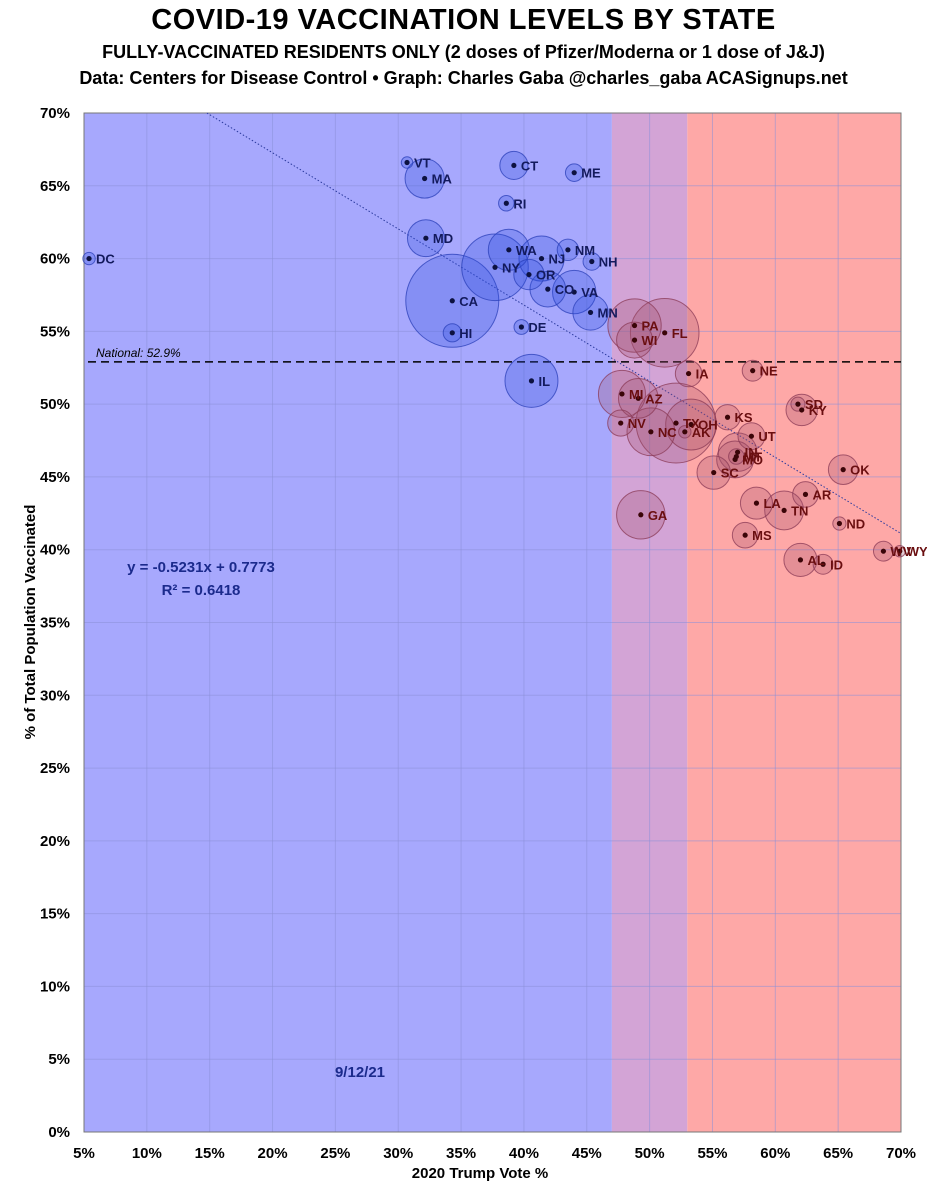 The image size is (927, 1200). What do you see at coordinates (201, 590) in the screenshot?
I see `r-squared: R² = 0.6418` at bounding box center [201, 590].